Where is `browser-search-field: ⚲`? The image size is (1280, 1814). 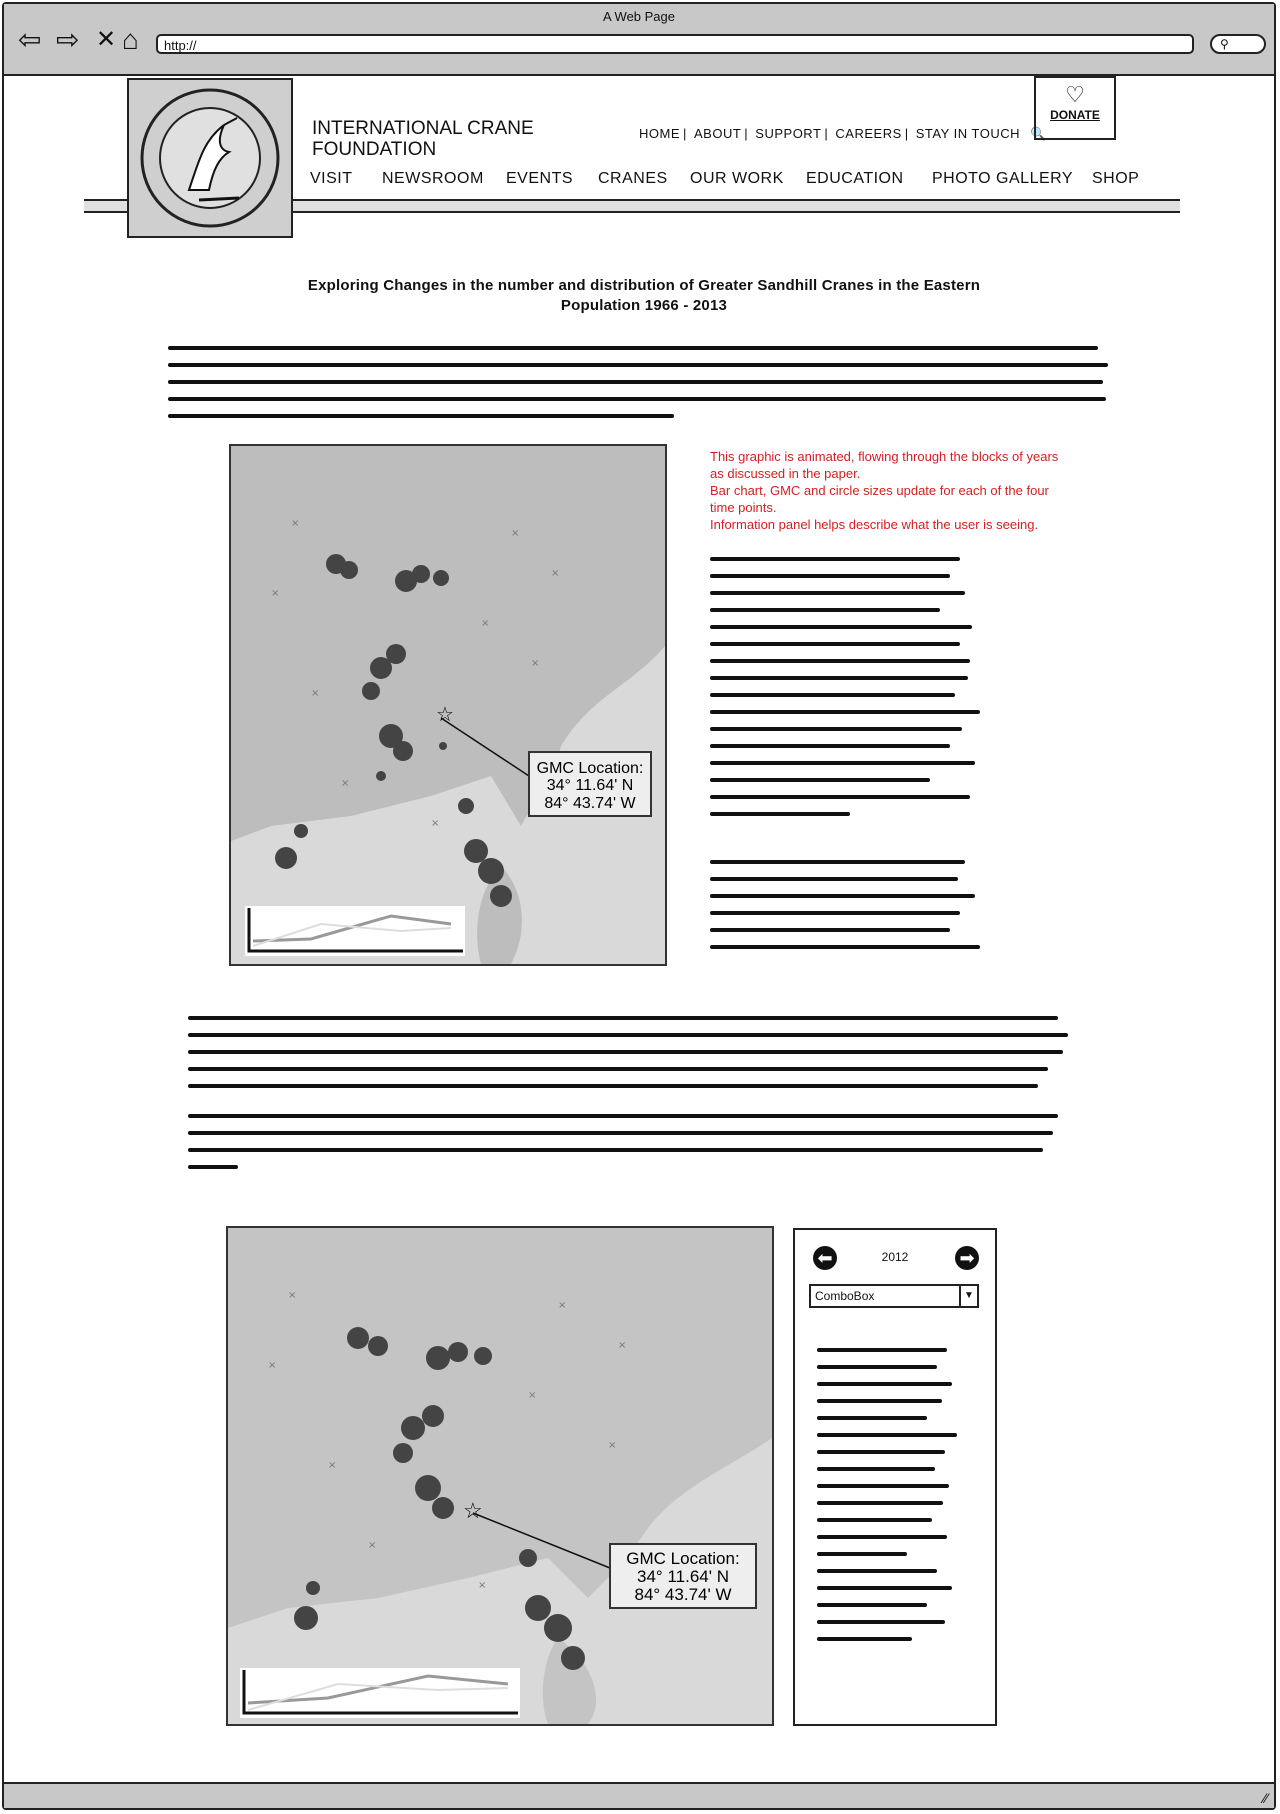 browser-search-field: ⚲ is located at coordinates (1238, 44).